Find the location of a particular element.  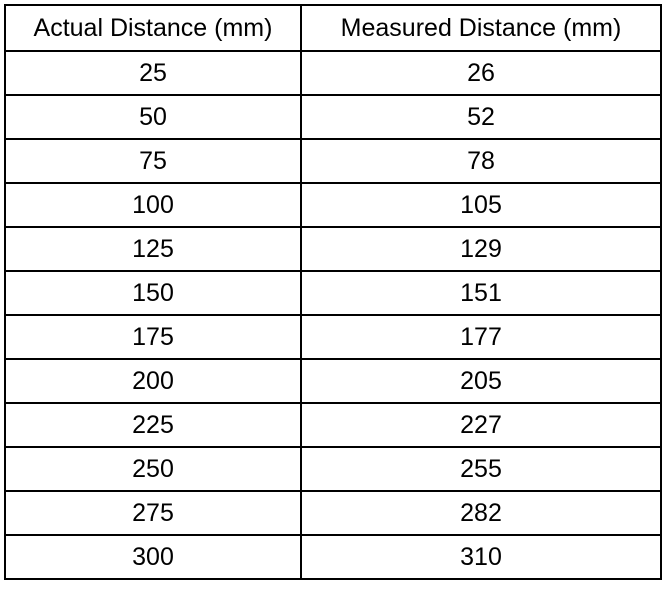

cell-measured: 26 is located at coordinates (481, 73).